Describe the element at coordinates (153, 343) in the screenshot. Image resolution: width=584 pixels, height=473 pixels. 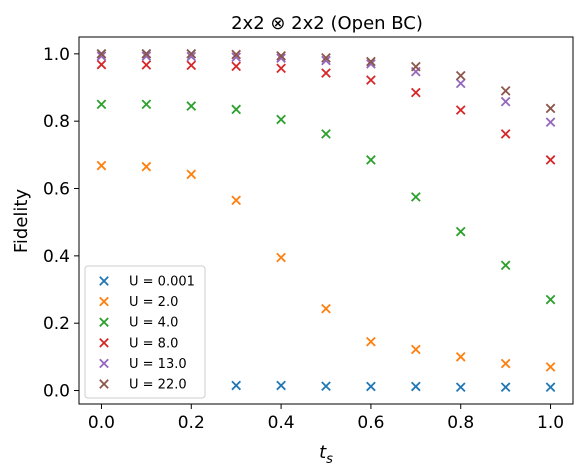
I see `legend-entry-label: U = 8.0` at that location.